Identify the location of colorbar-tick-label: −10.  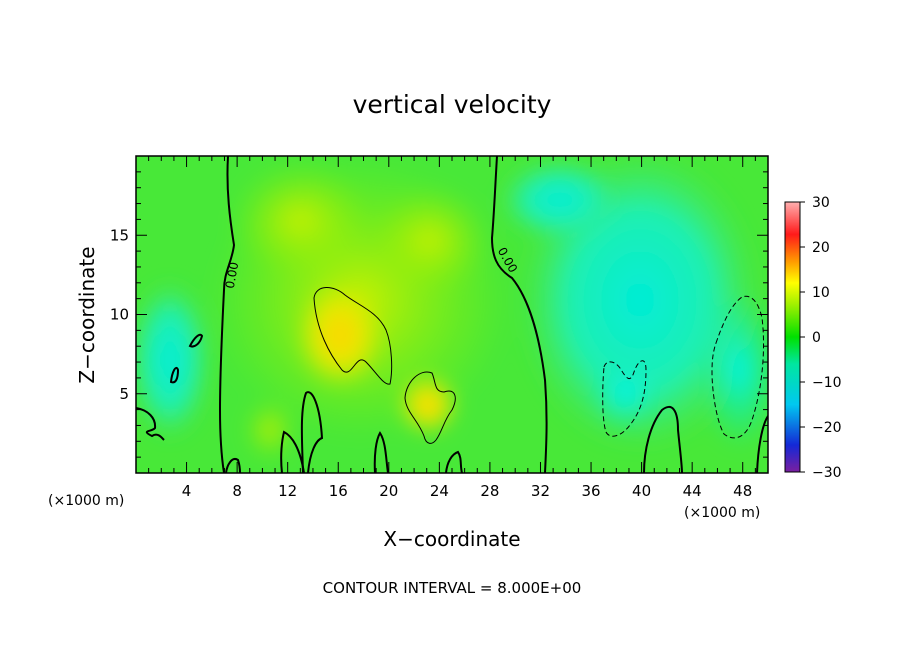
(827, 383).